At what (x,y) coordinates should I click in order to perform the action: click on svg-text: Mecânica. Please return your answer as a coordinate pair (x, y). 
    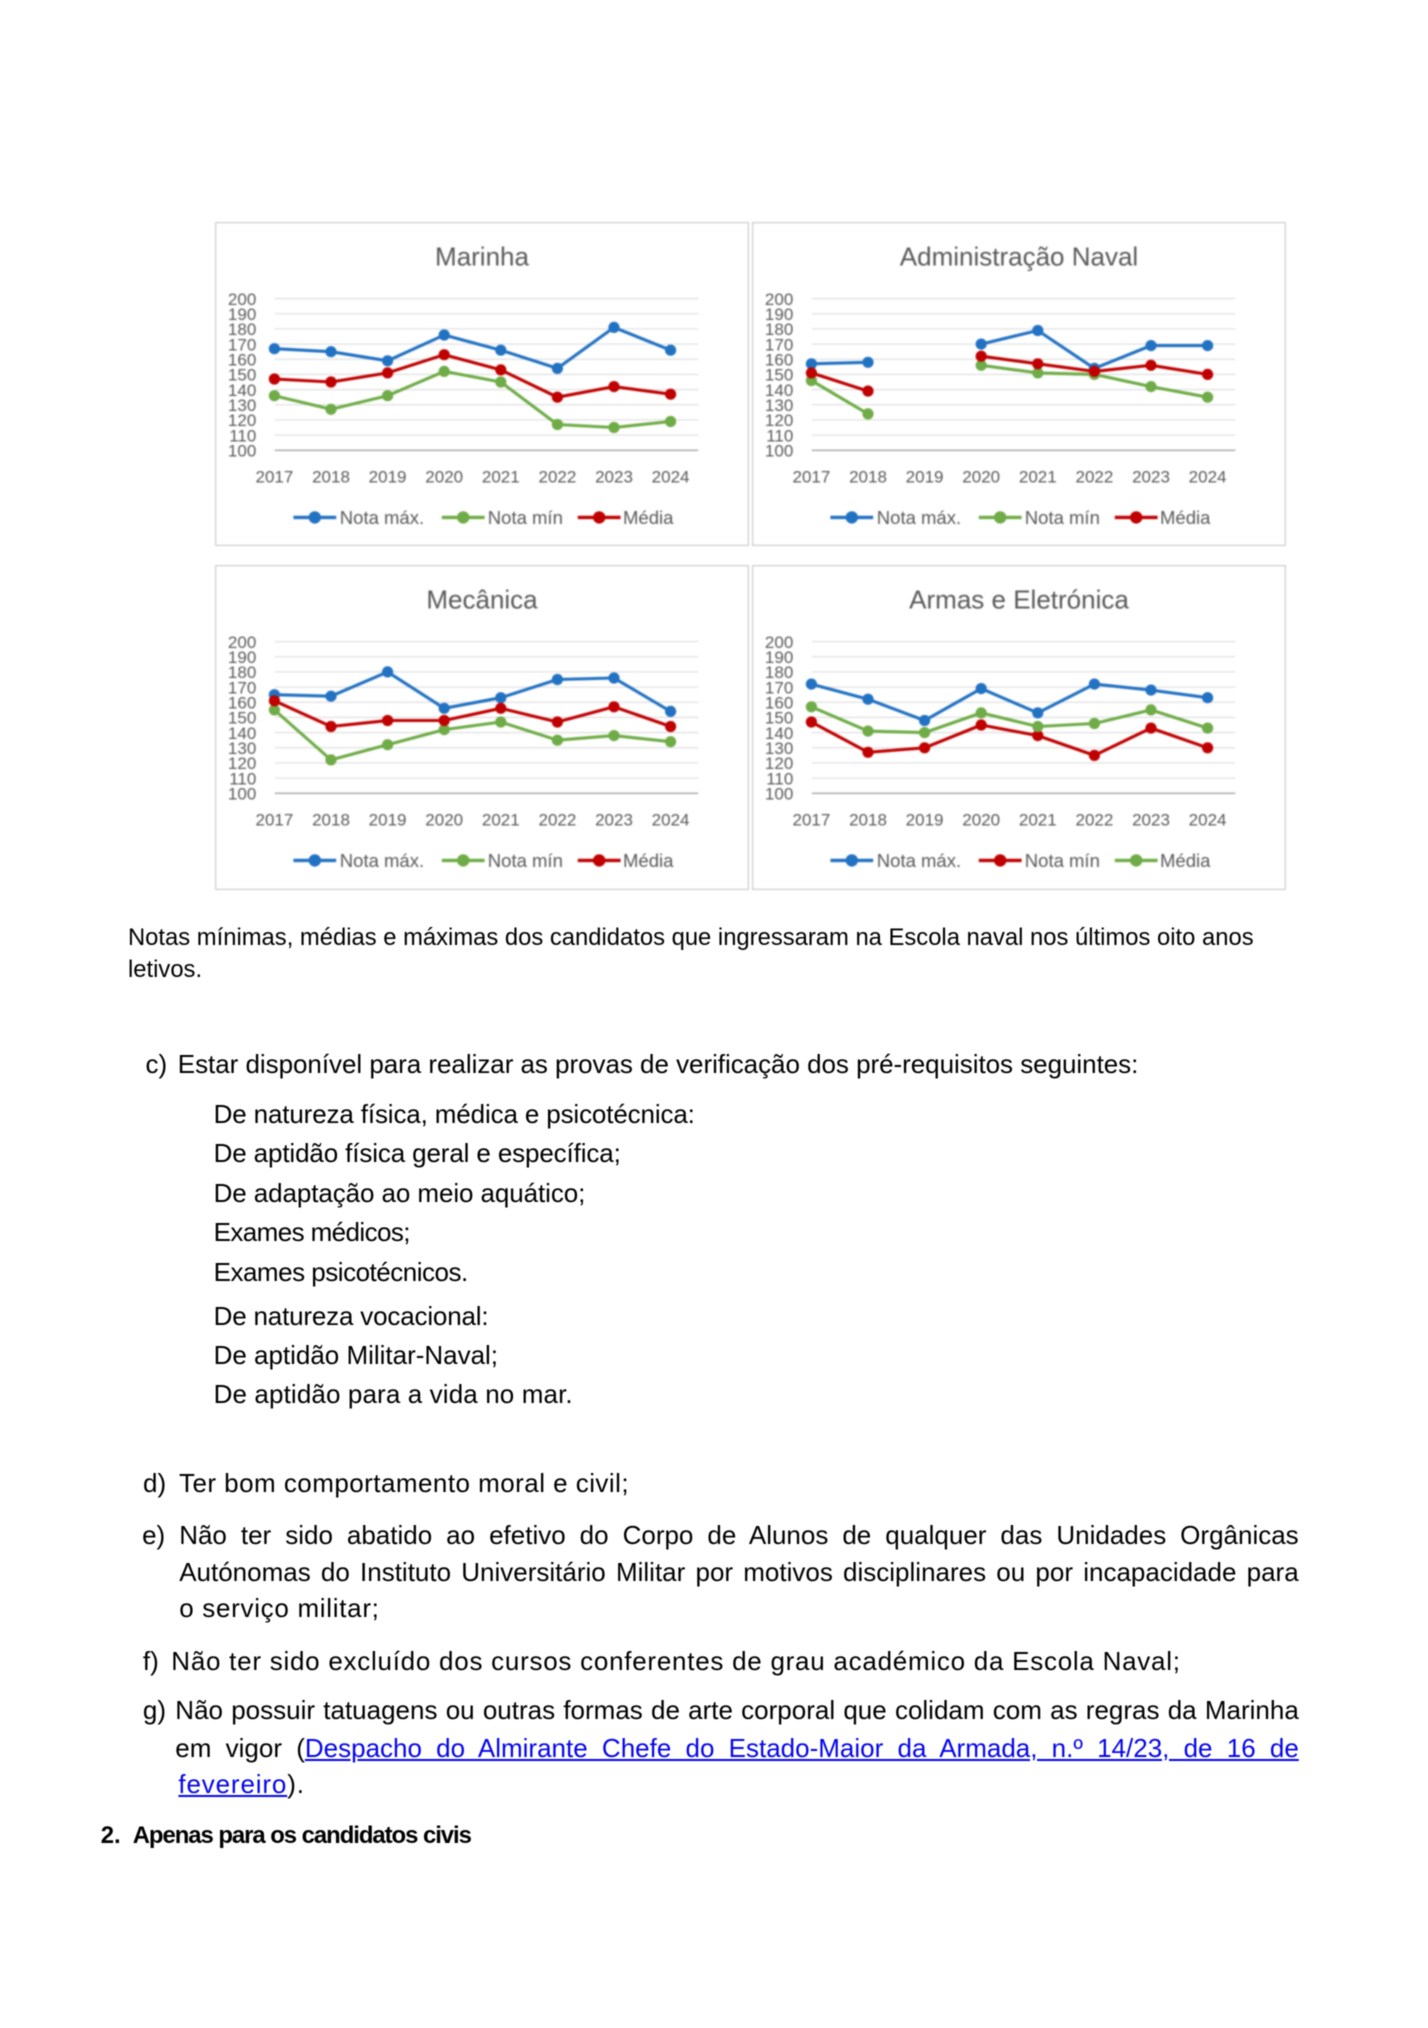
    Looking at the image, I should click on (483, 600).